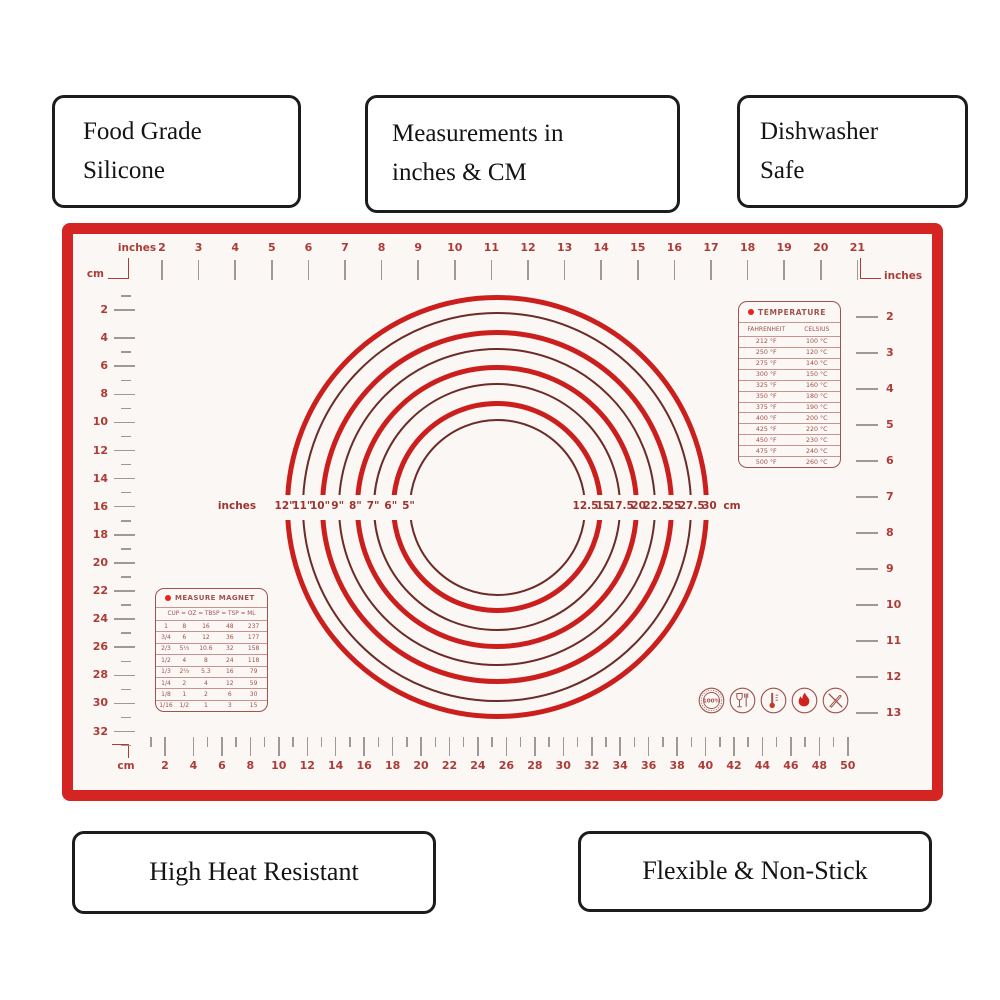  I want to click on top-ruler-number: 17, so click(711, 247).